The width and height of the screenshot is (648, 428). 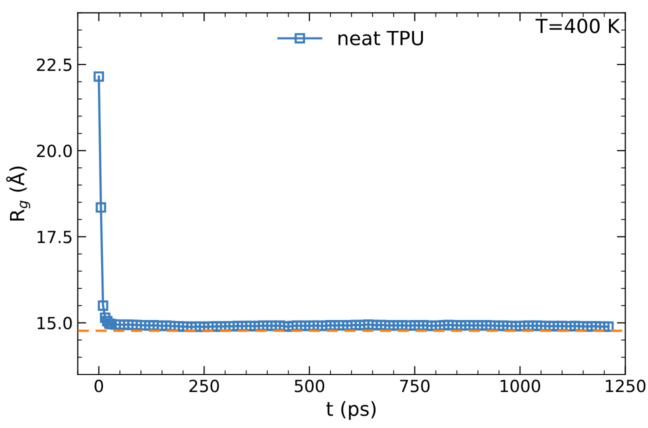 What do you see at coordinates (309, 386) in the screenshot?
I see `x-tick-label: 500` at bounding box center [309, 386].